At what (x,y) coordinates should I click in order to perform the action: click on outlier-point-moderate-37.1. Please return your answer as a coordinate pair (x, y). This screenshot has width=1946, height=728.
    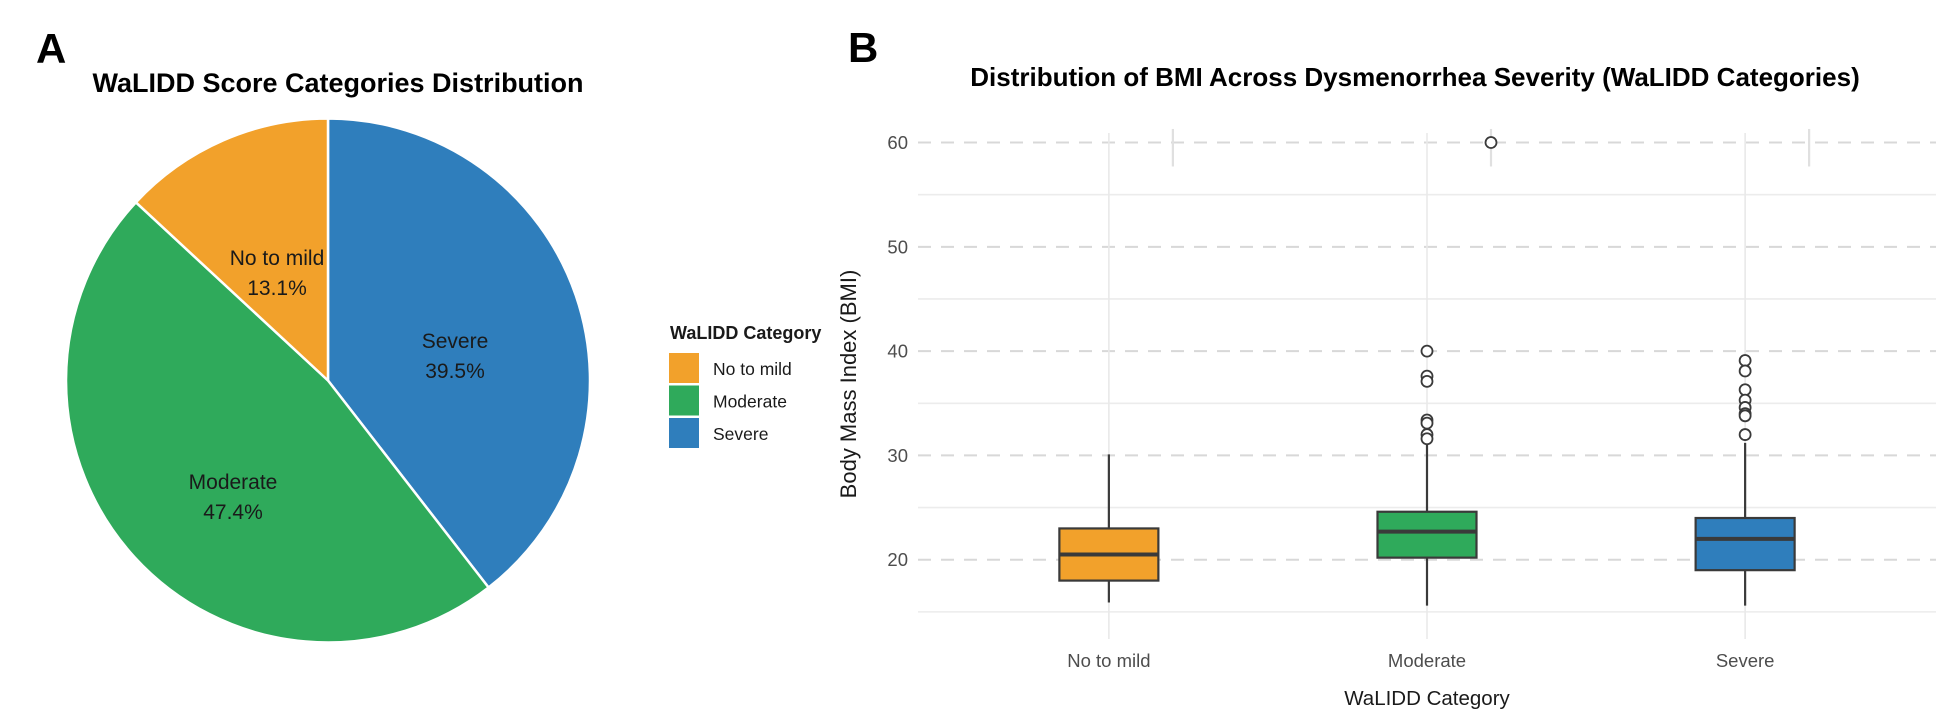
    Looking at the image, I should click on (1427, 381).